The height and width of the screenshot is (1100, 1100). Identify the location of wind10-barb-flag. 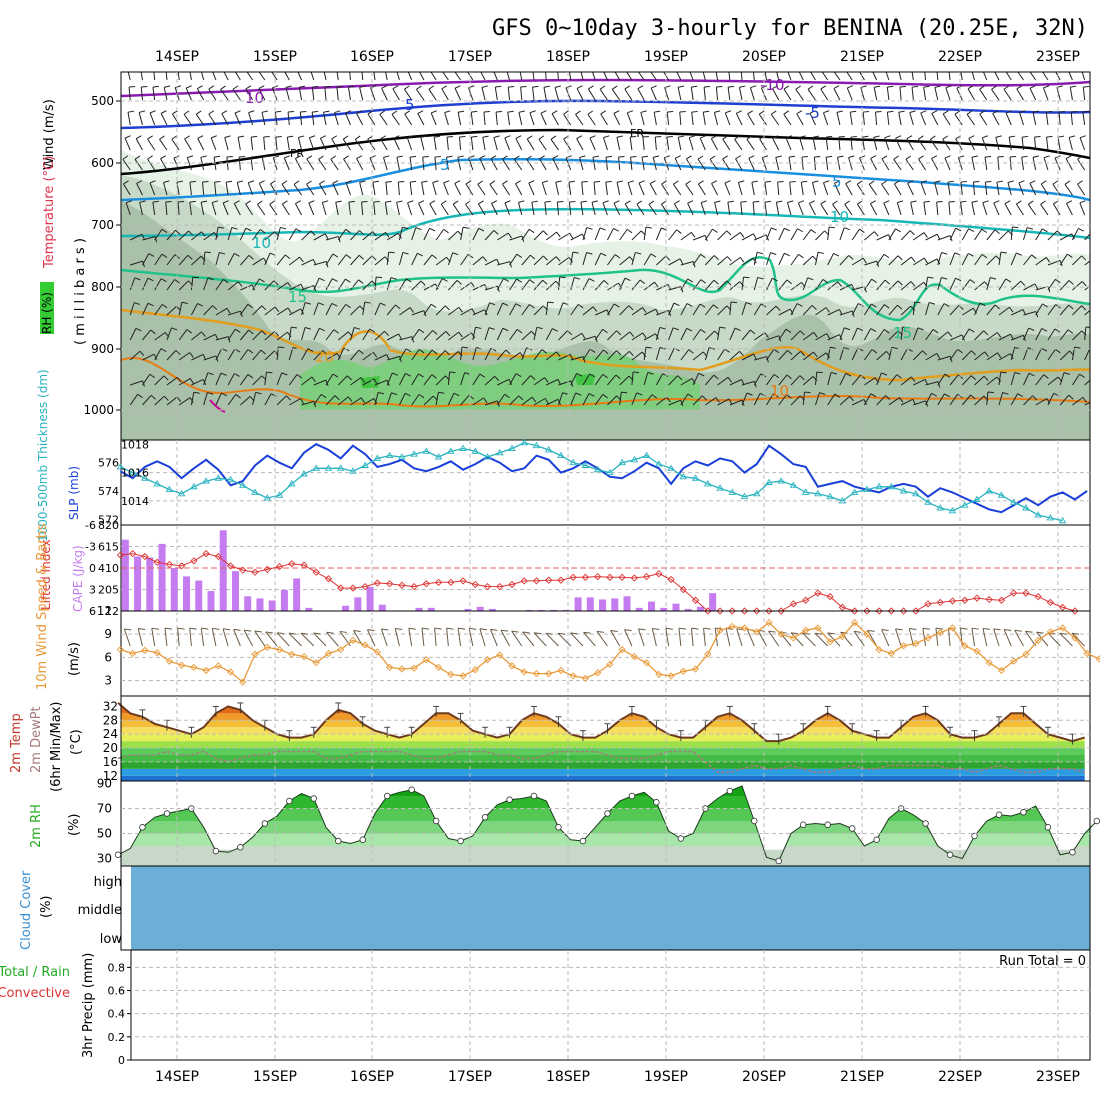
(926, 628).